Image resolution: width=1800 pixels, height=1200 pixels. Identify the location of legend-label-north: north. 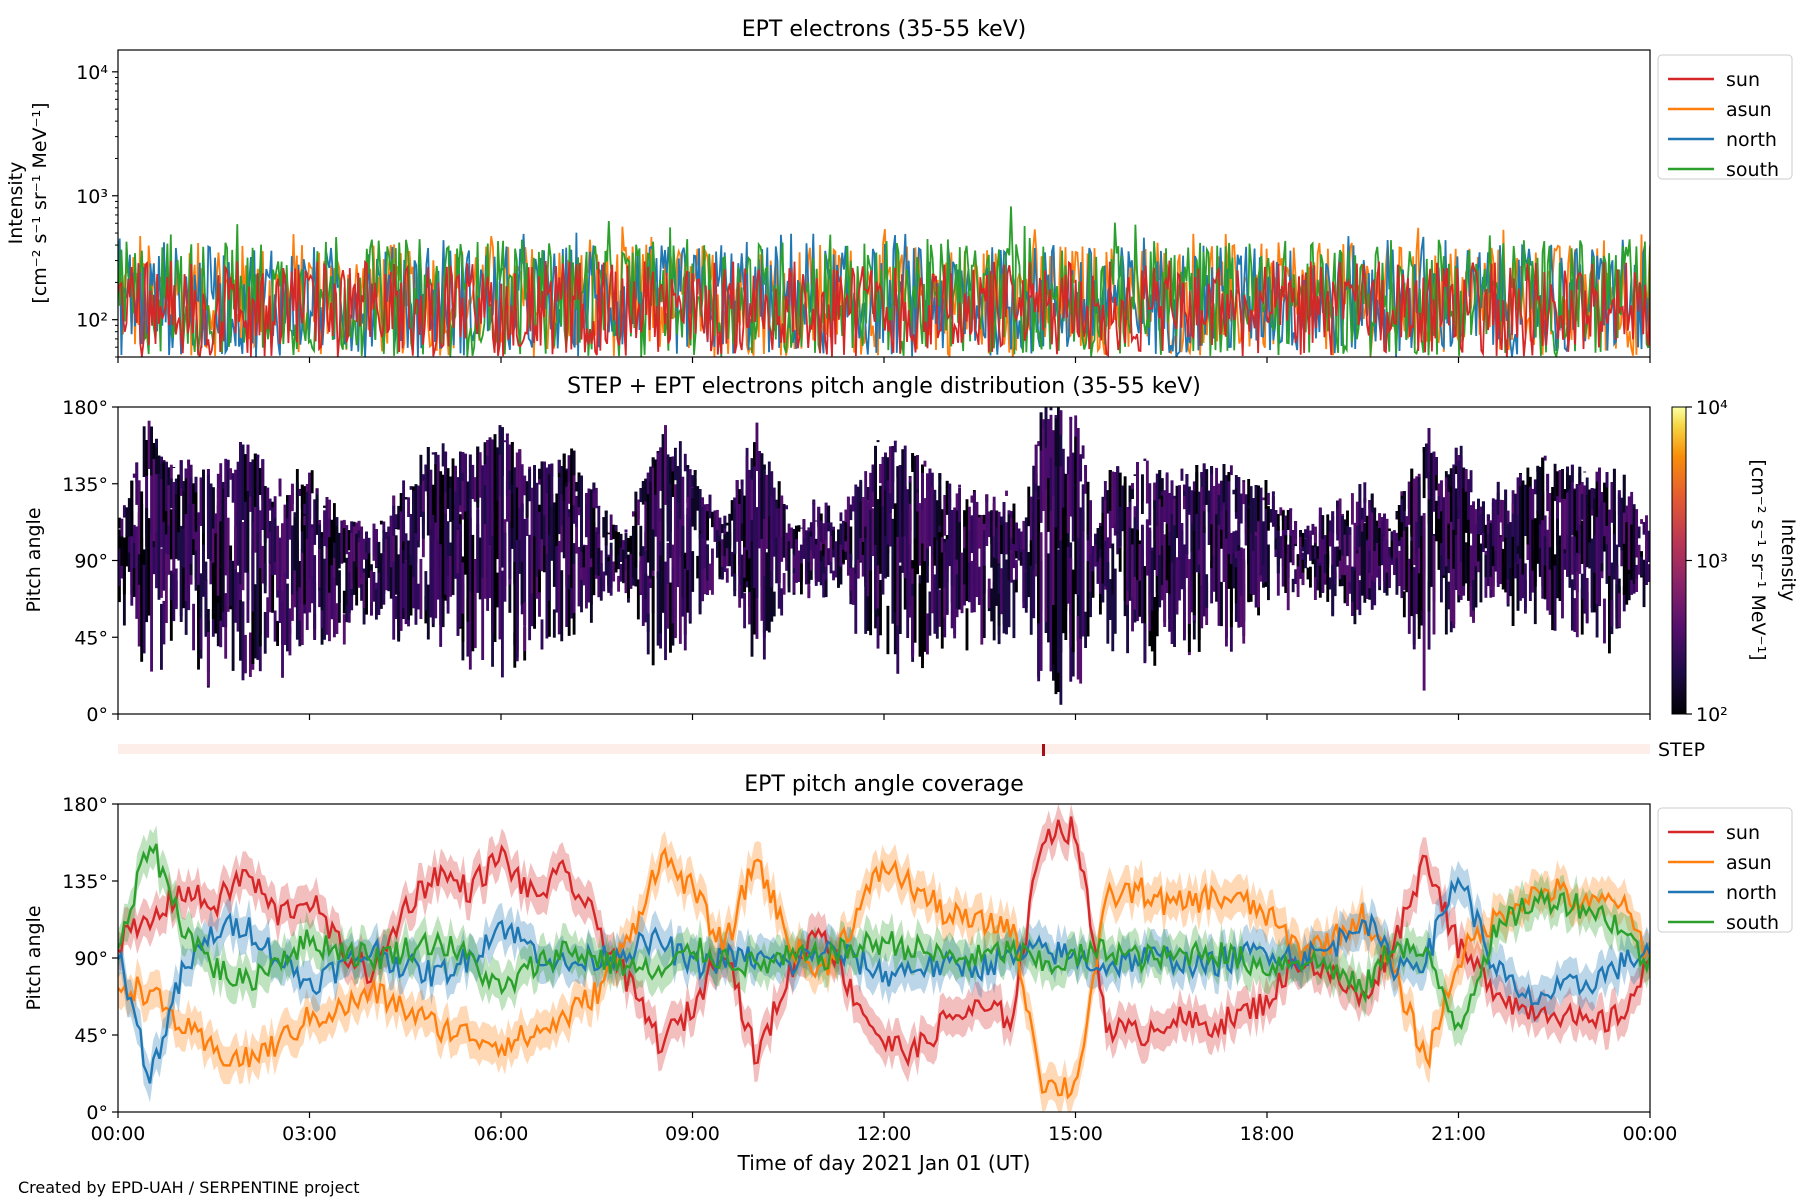
(1751, 893).